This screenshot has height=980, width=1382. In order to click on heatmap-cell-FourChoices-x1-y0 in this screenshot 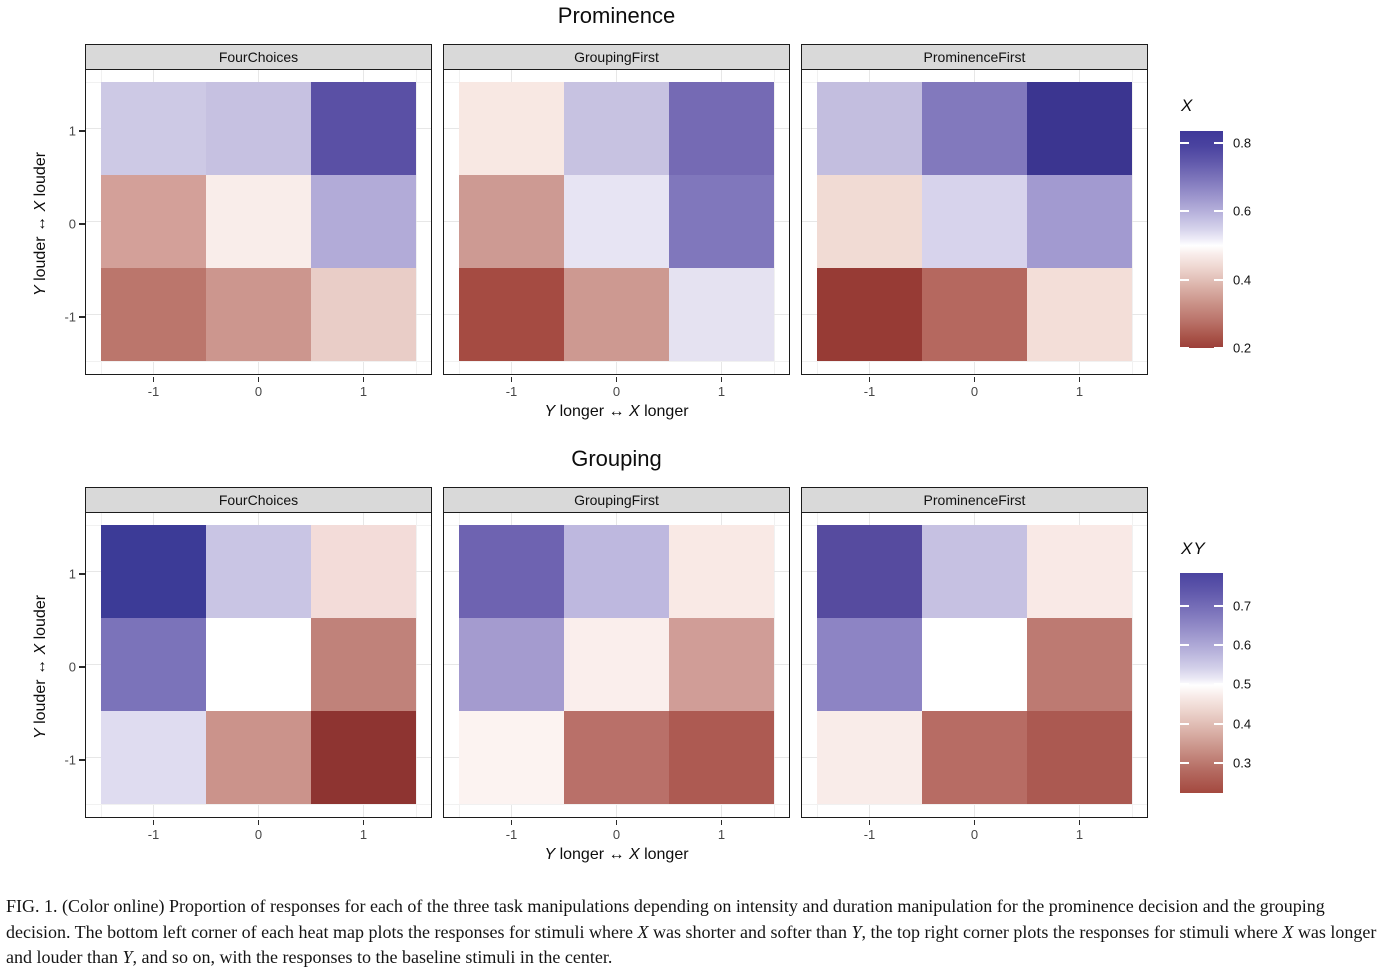, I will do `click(363, 664)`.